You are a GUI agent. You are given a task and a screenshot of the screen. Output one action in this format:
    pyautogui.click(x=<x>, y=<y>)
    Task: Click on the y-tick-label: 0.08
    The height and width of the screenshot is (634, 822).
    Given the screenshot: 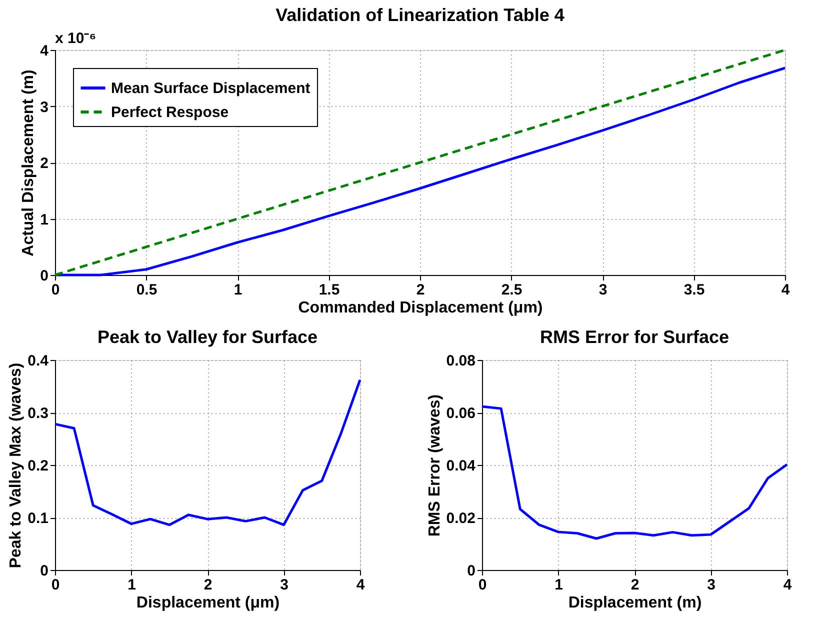 What is the action you would take?
    pyautogui.click(x=461, y=361)
    